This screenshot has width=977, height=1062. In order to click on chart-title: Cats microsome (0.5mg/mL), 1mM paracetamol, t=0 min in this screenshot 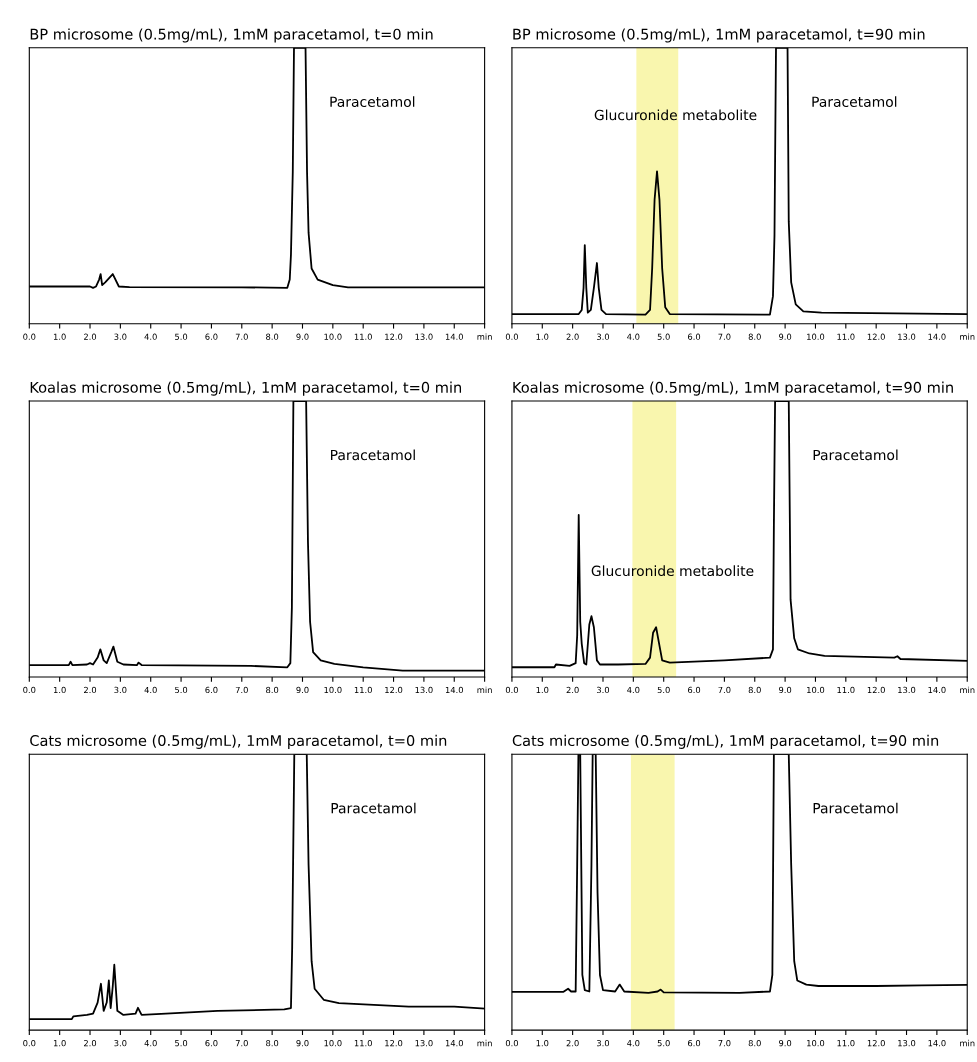, I will do `click(238, 741)`.